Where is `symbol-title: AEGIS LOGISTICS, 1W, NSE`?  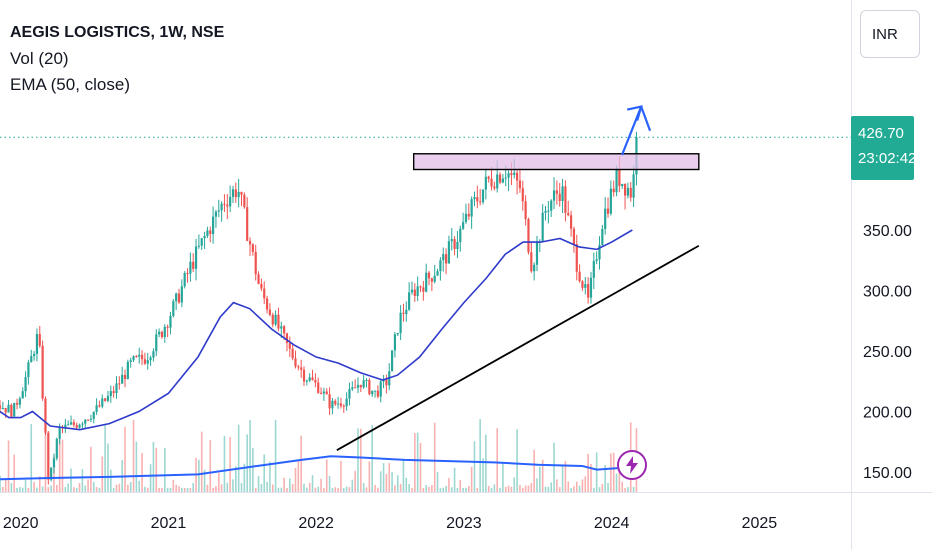
symbol-title: AEGIS LOGISTICS, 1W, NSE is located at coordinates (117, 32).